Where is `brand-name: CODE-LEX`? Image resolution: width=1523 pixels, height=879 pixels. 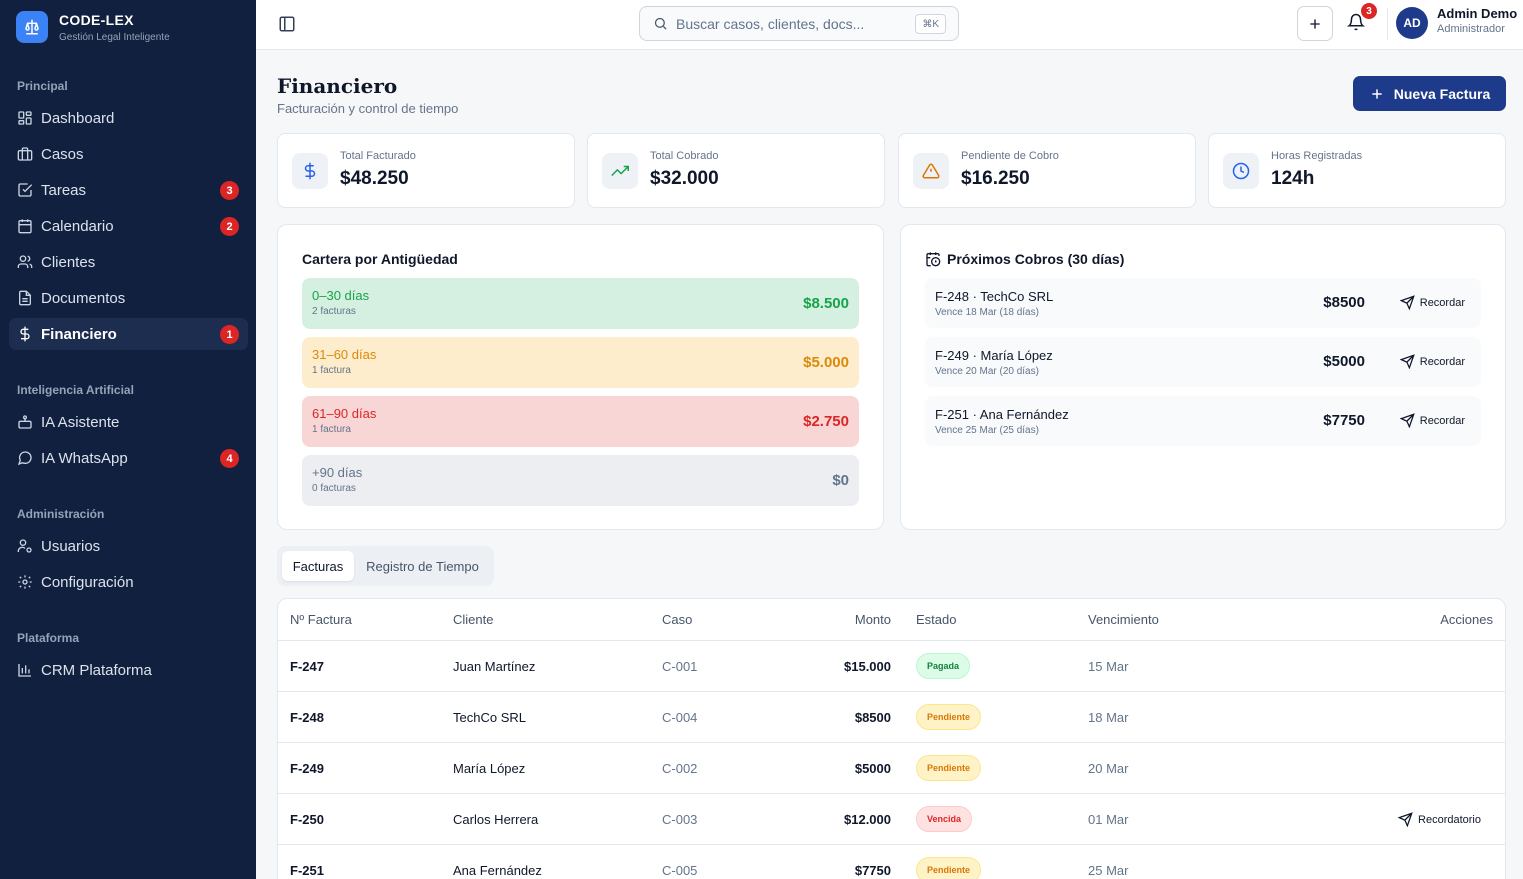 brand-name: CODE-LEX is located at coordinates (96, 19).